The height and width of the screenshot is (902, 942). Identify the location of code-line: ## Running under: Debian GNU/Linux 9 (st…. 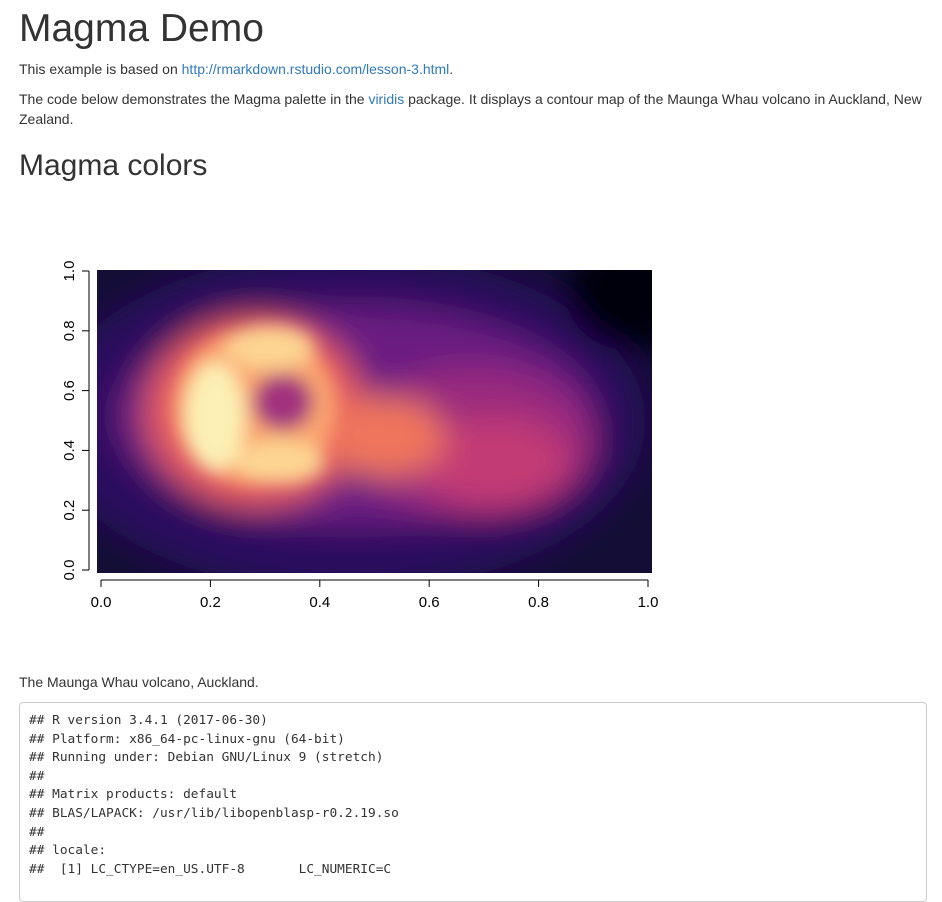
(206, 758).